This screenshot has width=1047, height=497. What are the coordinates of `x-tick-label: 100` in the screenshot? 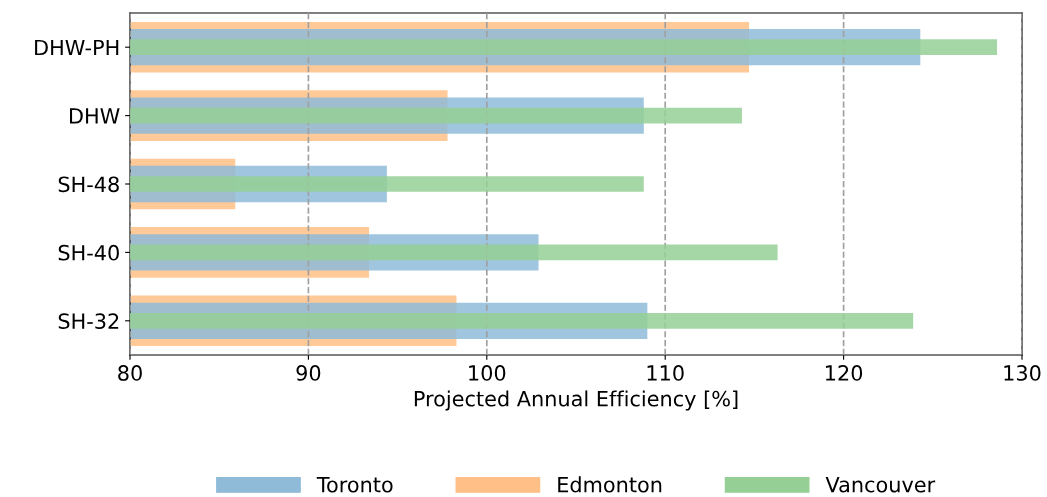 It's located at (487, 373).